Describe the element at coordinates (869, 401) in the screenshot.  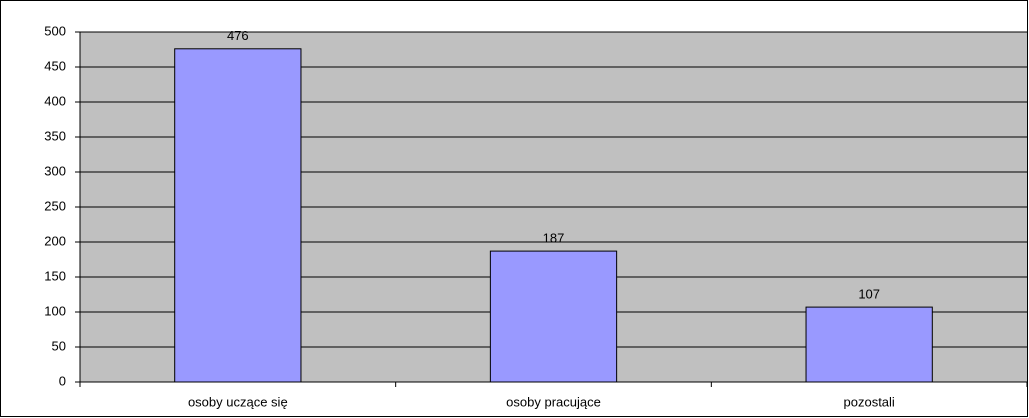
I see `x-tick-label: pozostali` at that location.